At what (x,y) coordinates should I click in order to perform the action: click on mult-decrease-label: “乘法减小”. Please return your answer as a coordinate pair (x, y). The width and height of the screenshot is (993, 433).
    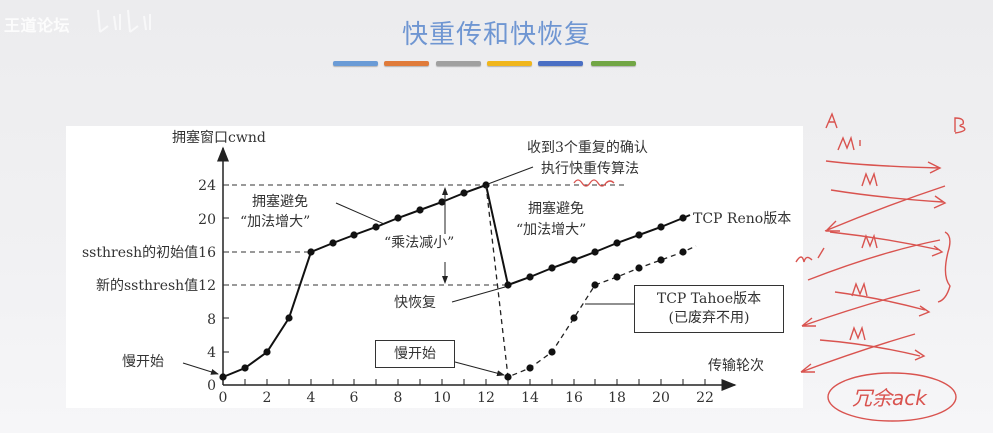
    Looking at the image, I should click on (419, 243).